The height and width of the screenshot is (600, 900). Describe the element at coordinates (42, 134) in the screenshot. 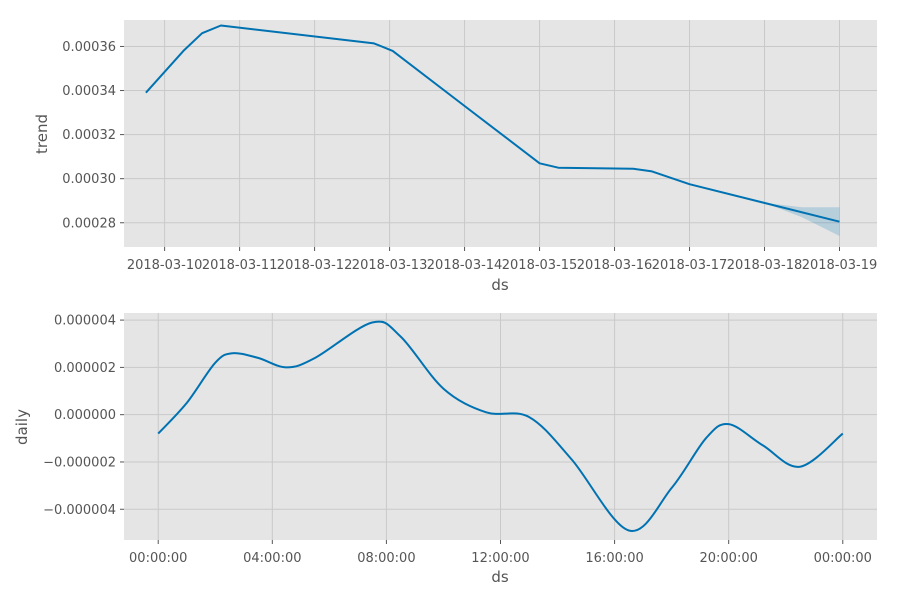

I see `trend-y-axis-label: trend` at that location.